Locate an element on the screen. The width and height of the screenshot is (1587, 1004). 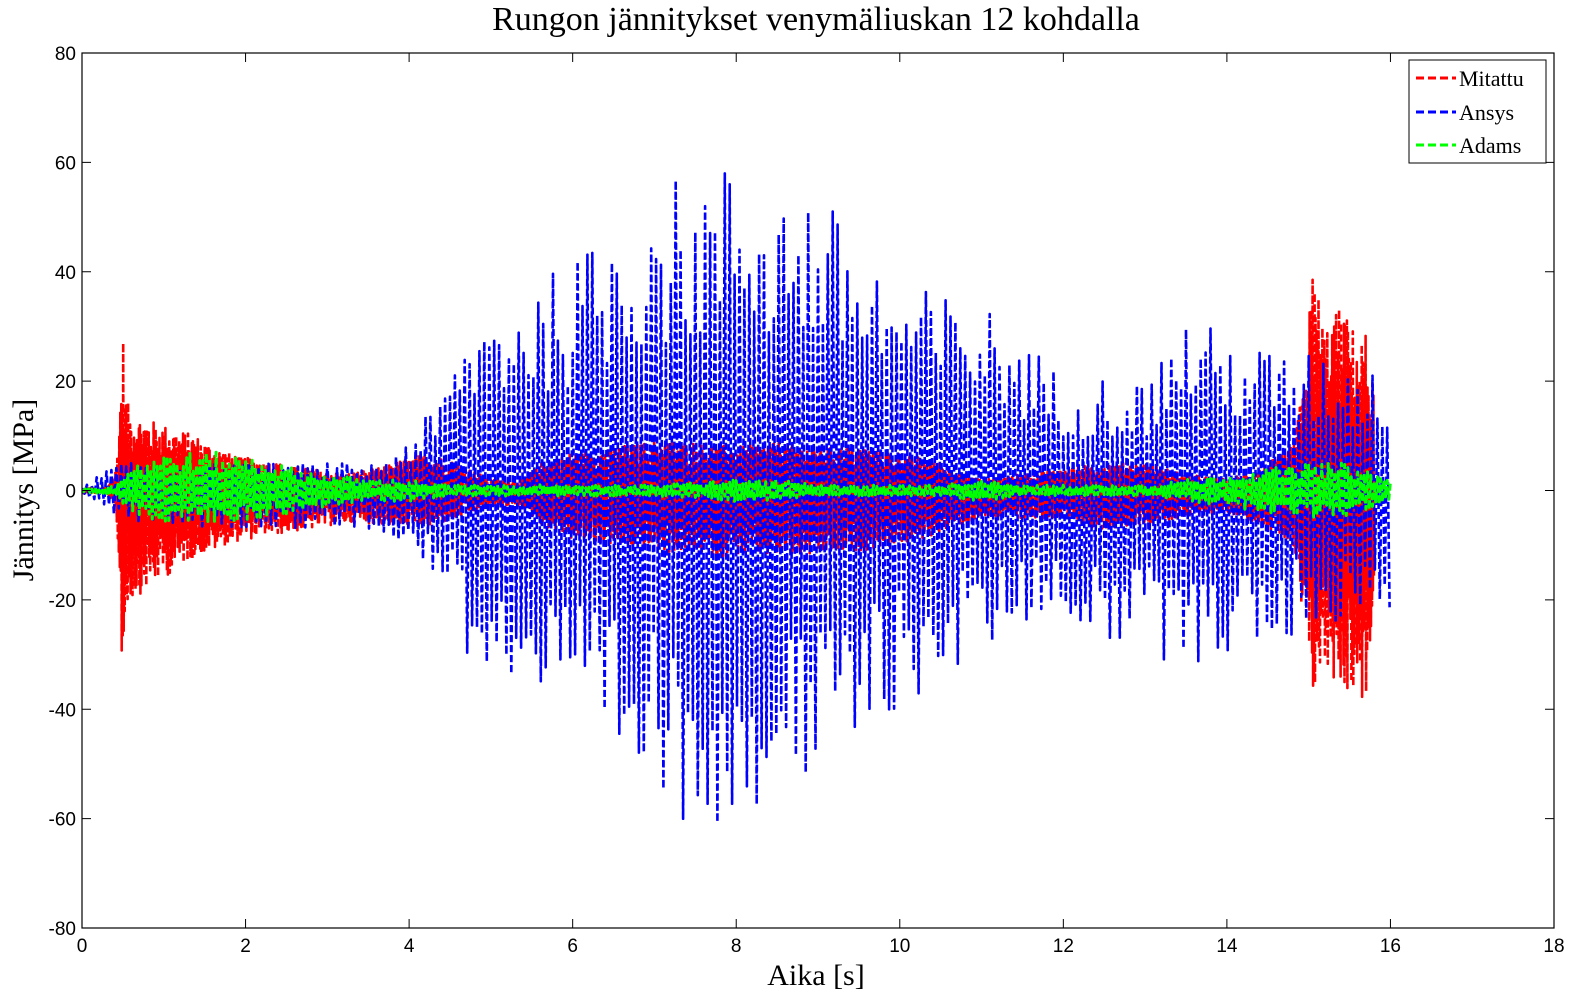
legend-label-ansys: Ansys is located at coordinates (1486, 112).